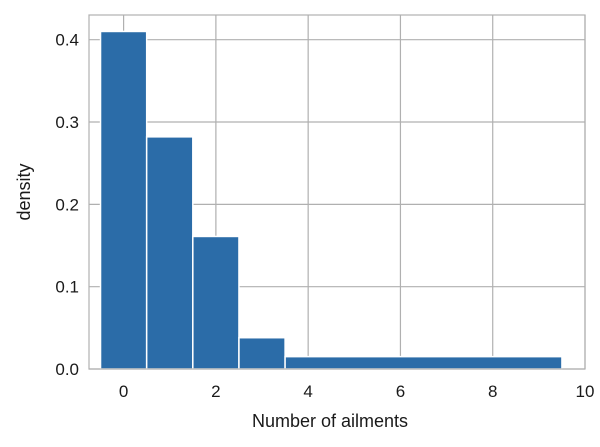 The height and width of the screenshot is (447, 600). I want to click on x-axis-label: Number of ailments, so click(330, 421).